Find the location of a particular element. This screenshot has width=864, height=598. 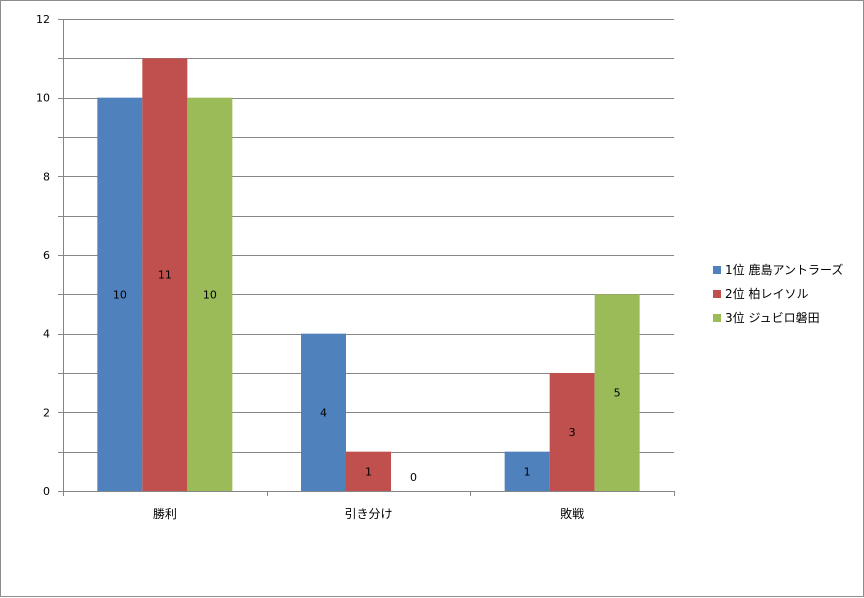

y-tick-label: 8 is located at coordinates (46, 176).